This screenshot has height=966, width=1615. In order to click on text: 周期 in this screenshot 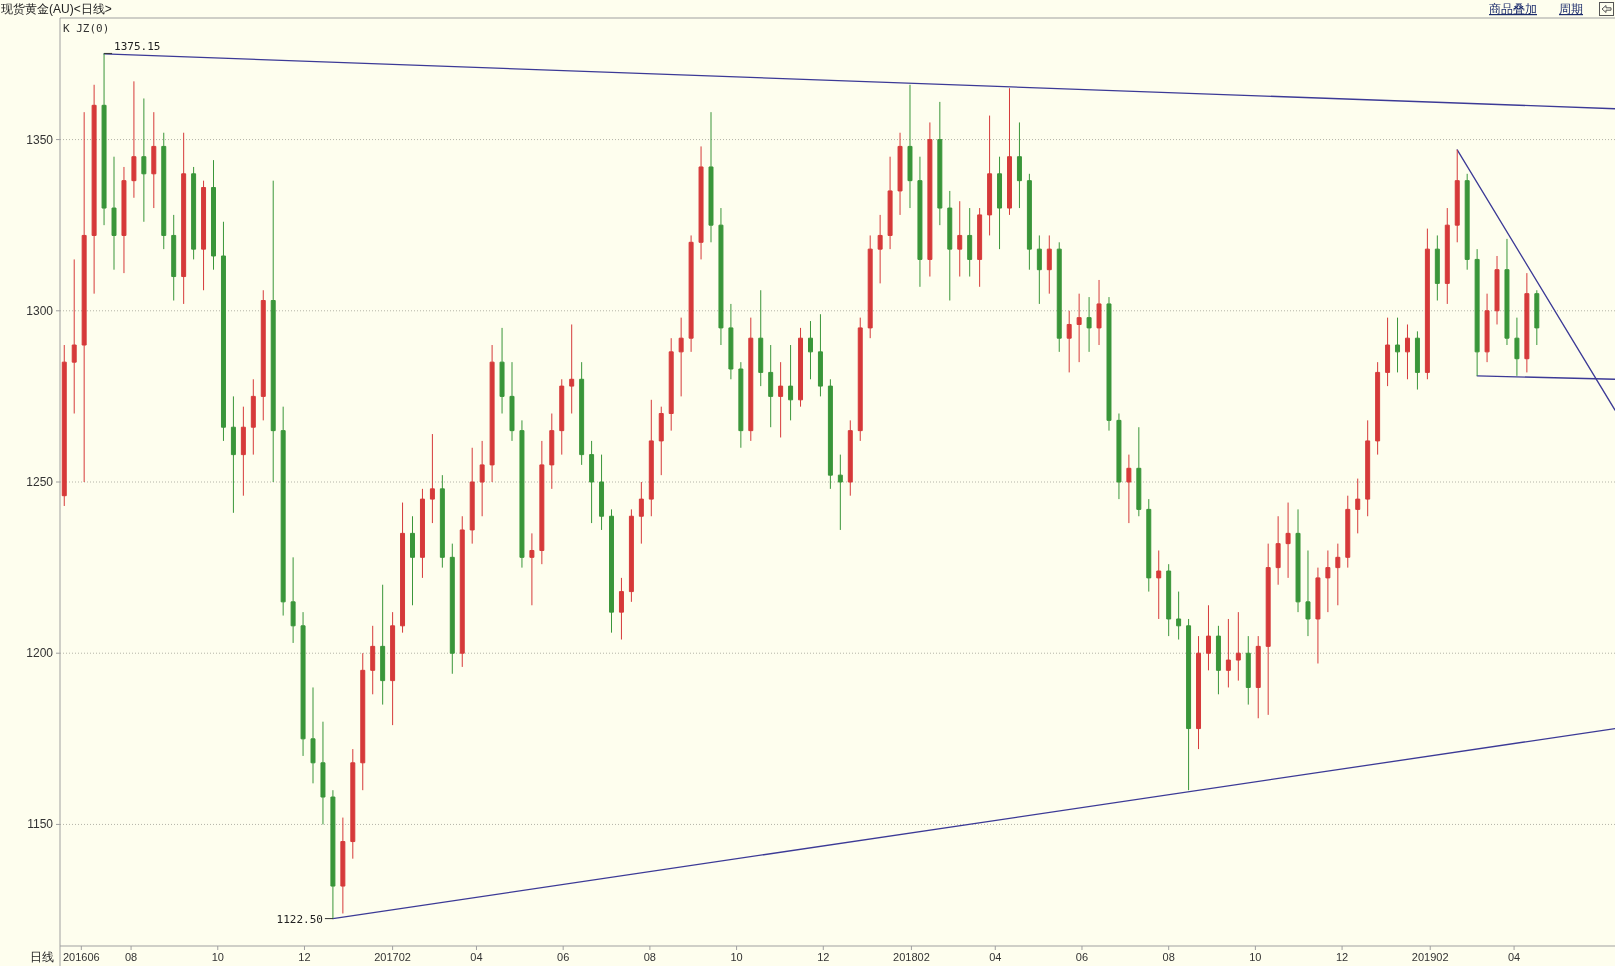, I will do `click(1571, 9)`.